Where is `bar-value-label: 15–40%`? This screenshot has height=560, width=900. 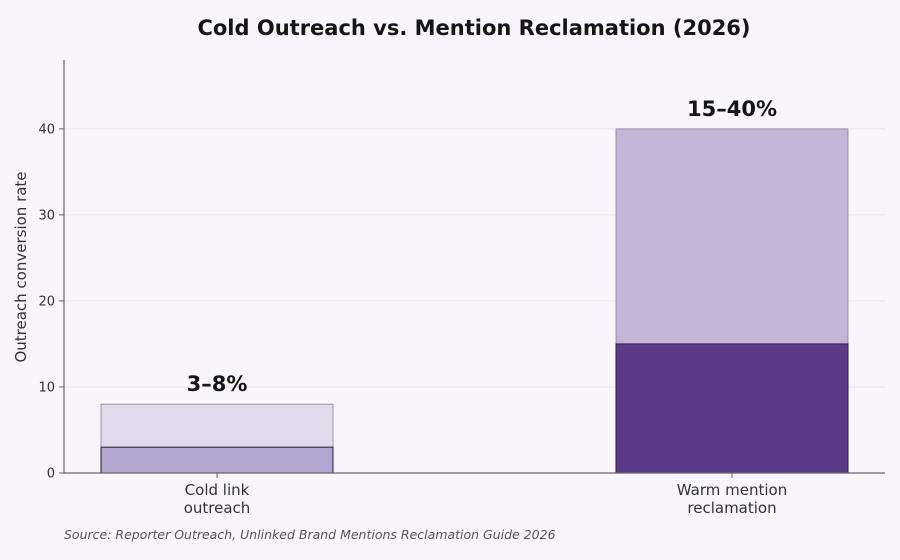 bar-value-label: 15–40% is located at coordinates (732, 109).